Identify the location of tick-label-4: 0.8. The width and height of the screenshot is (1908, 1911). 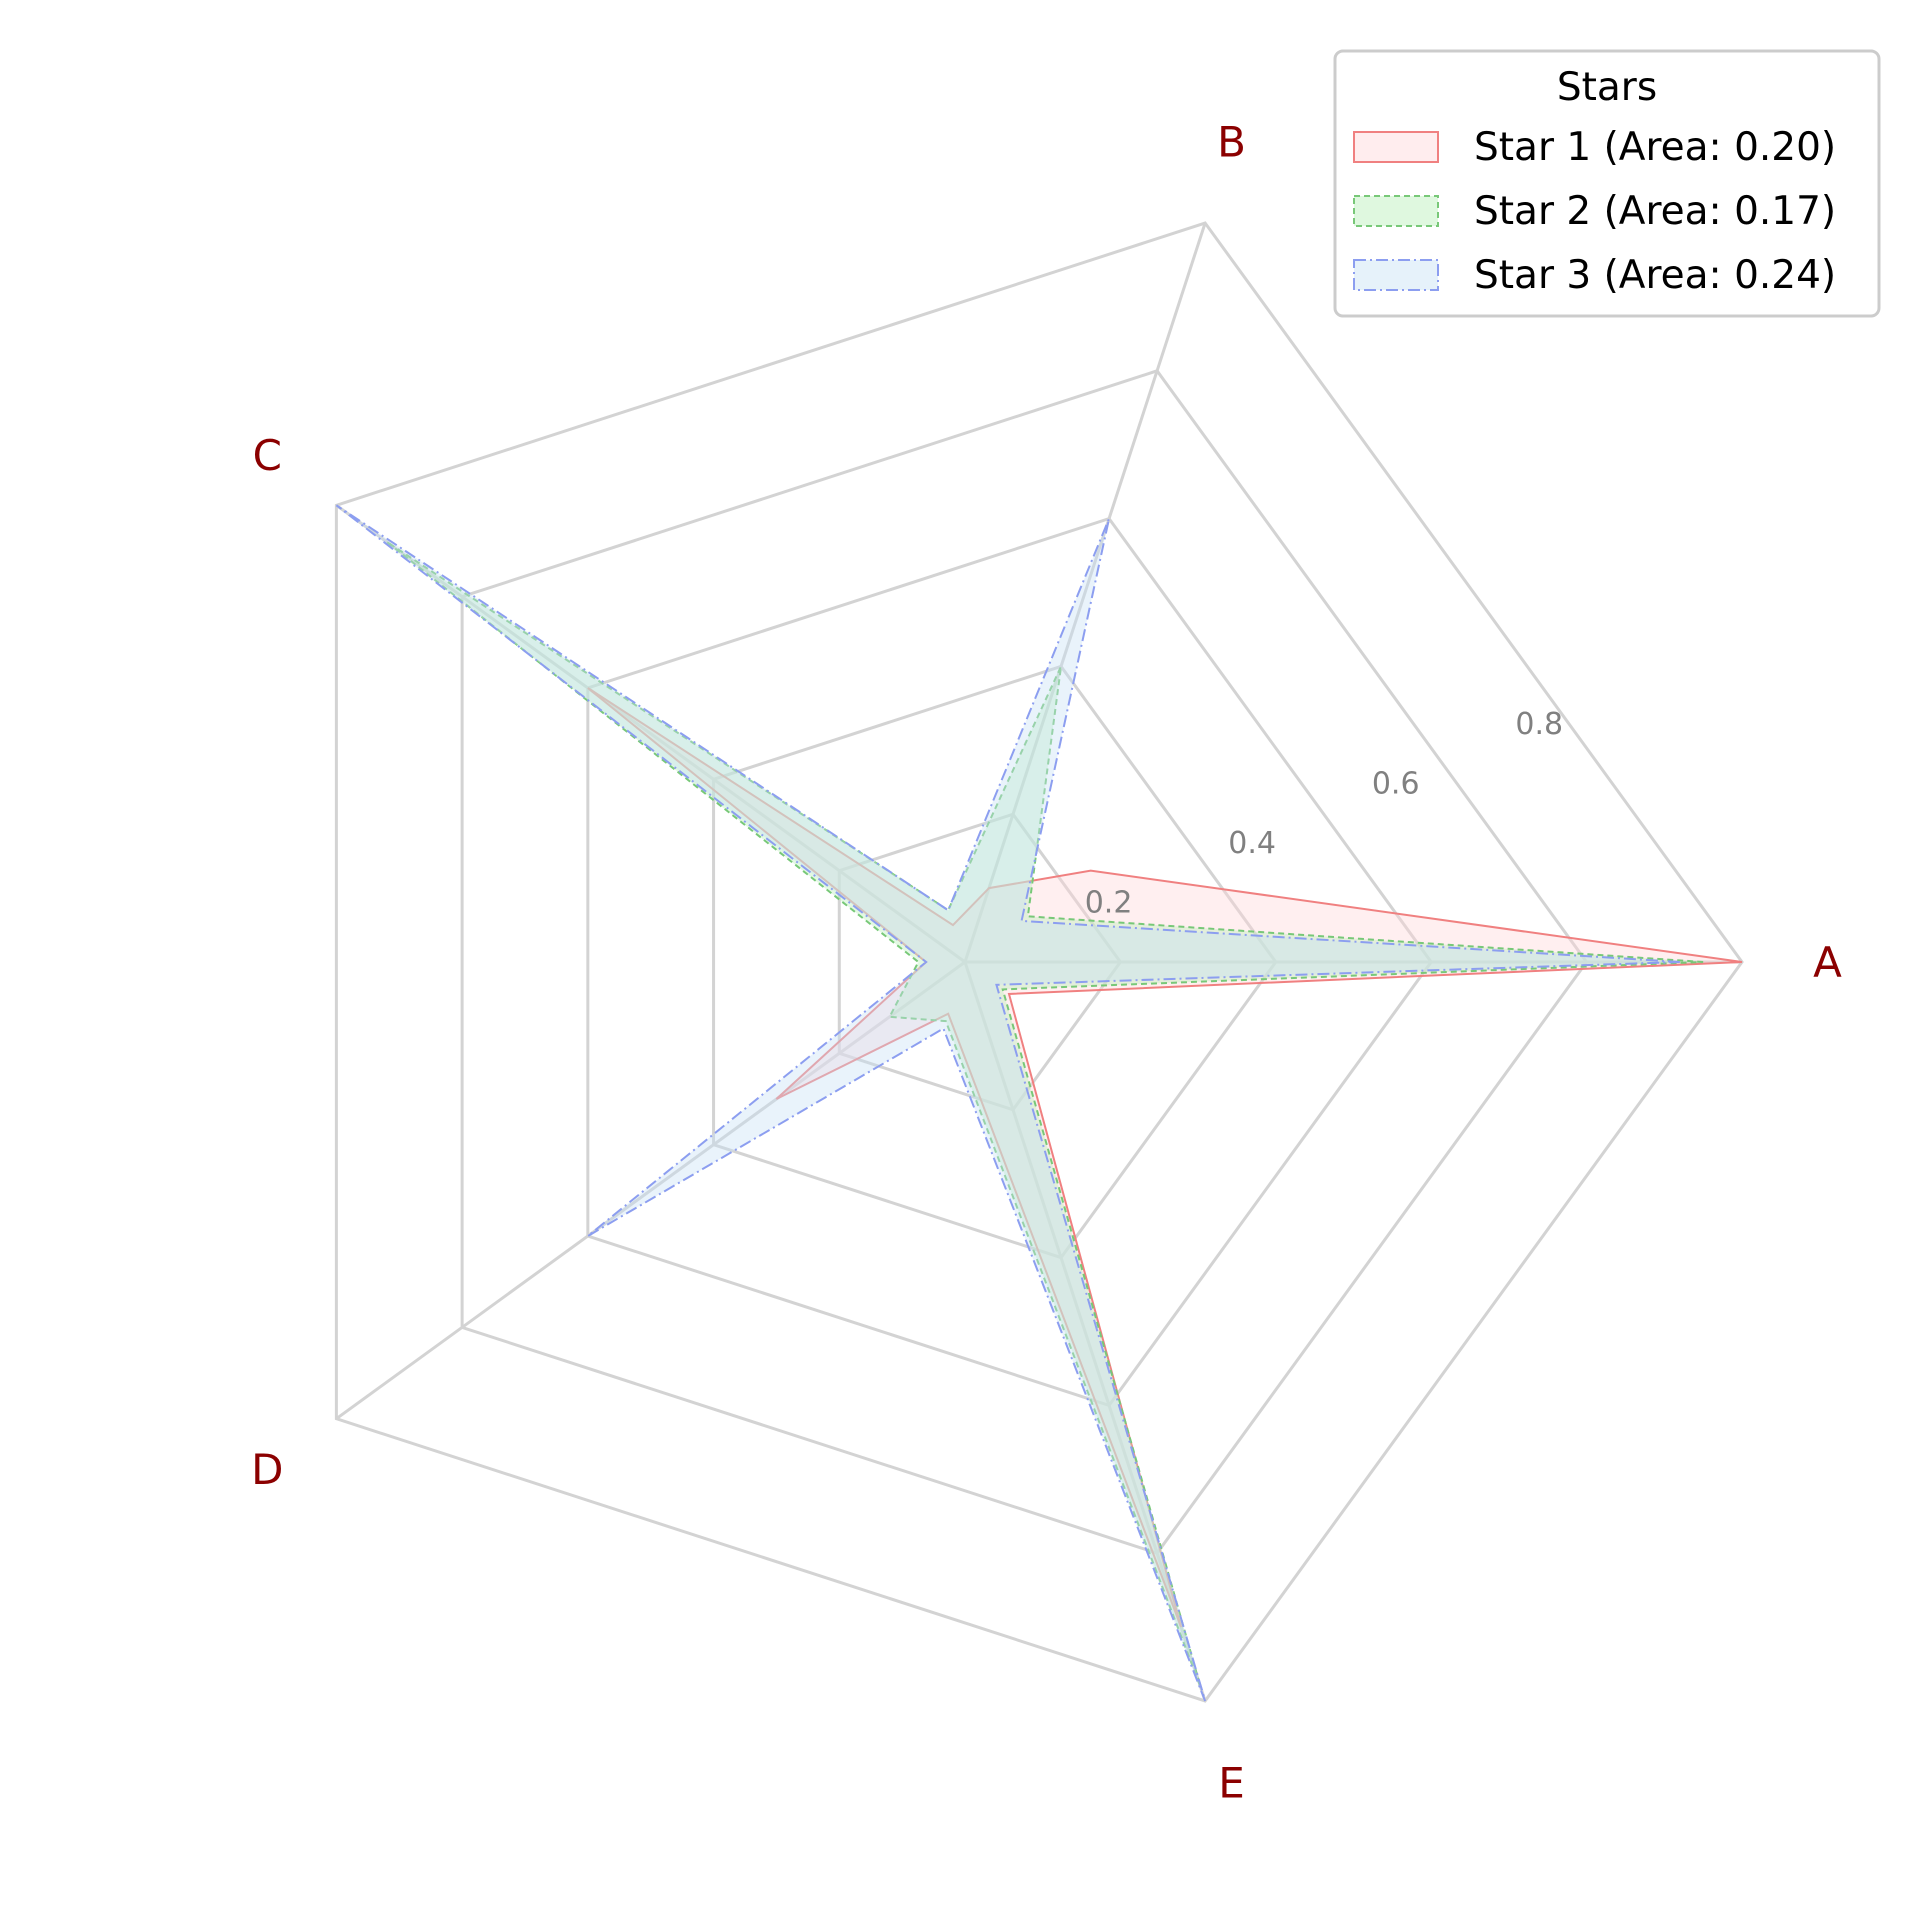
(1539, 724).